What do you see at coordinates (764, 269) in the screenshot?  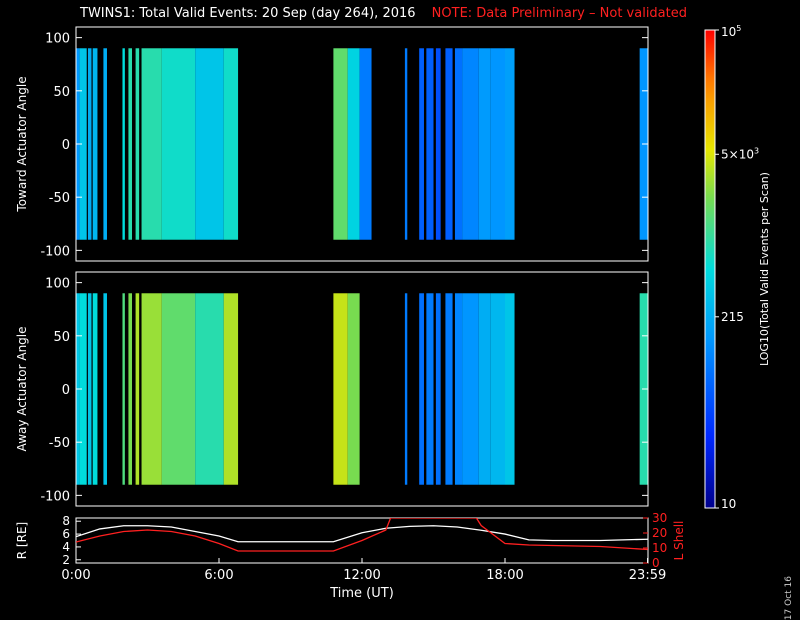 I see `colorbar-label: LOG10(Total Valid Events per Scan)` at bounding box center [764, 269].